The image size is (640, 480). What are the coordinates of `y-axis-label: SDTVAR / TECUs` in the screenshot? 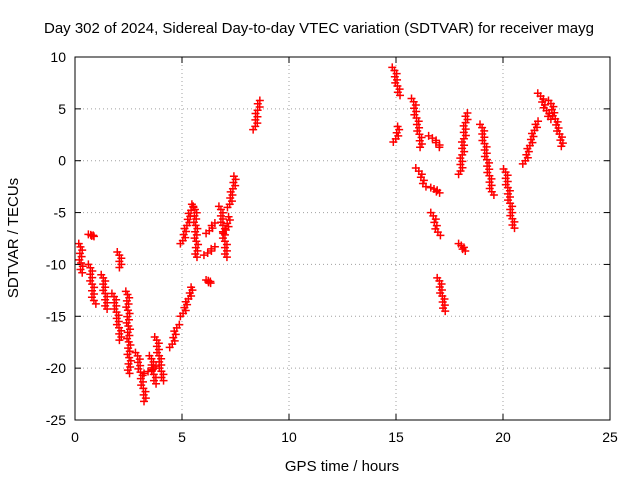 It's located at (13, 238).